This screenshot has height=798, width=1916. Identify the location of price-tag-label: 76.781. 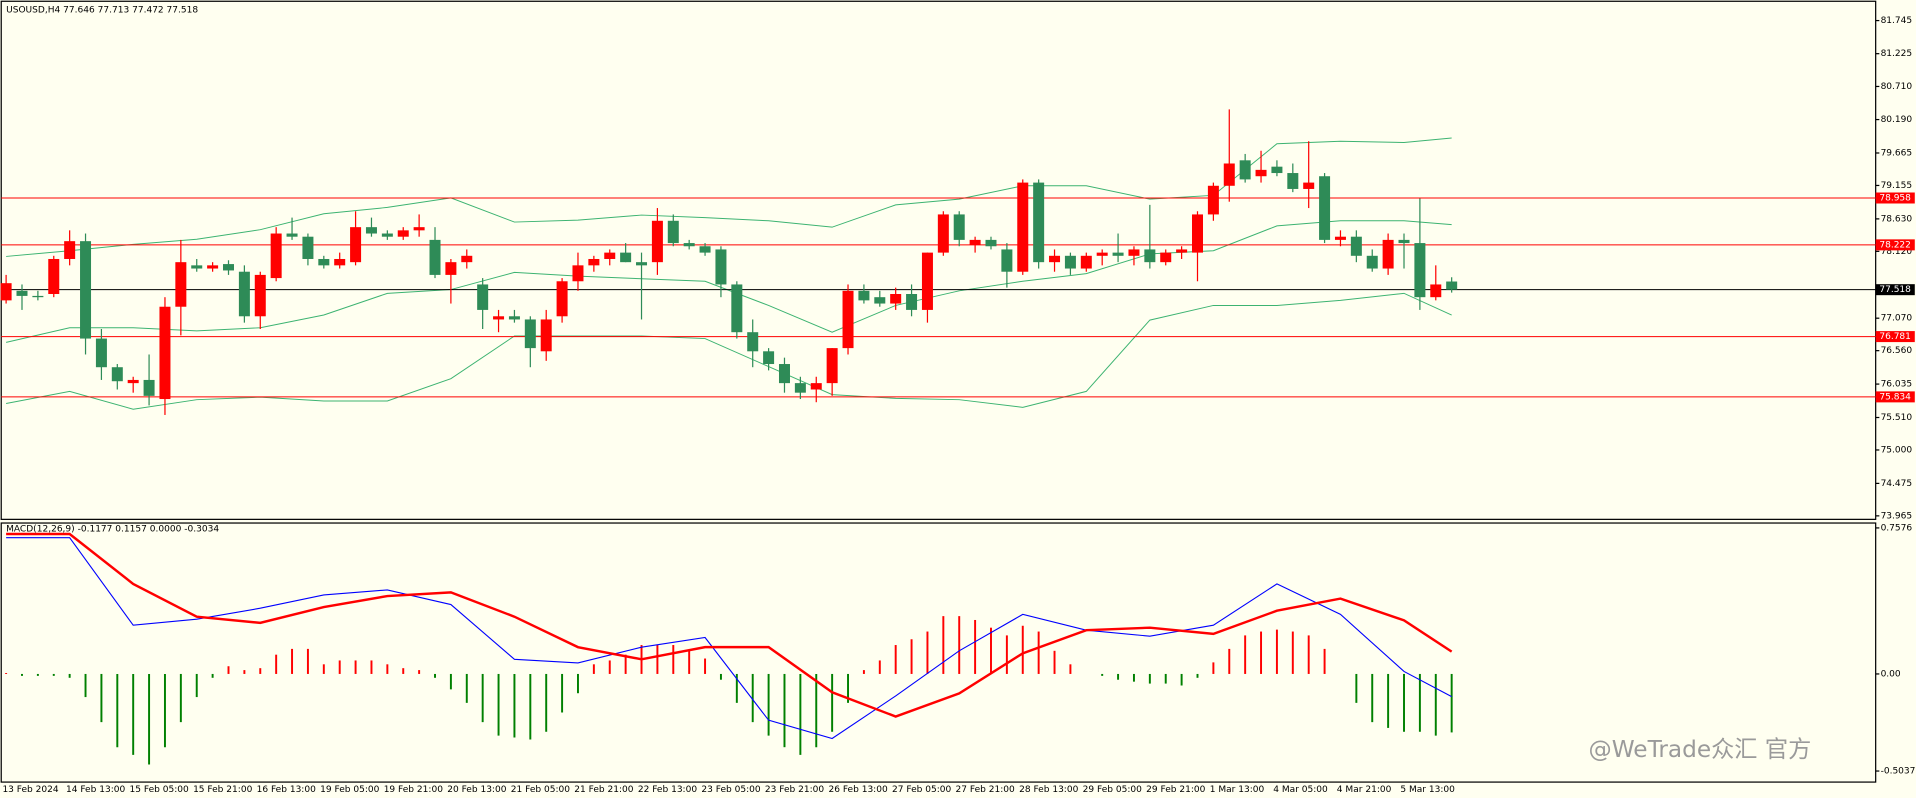
(1895, 337).